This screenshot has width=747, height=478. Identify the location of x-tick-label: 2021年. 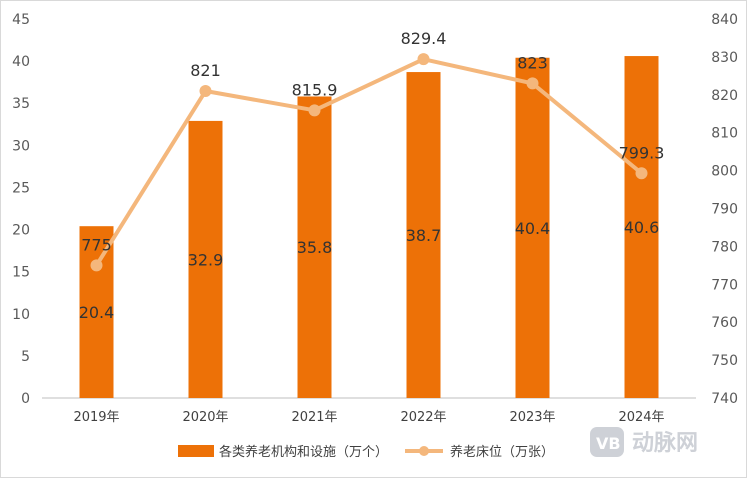
(314, 417).